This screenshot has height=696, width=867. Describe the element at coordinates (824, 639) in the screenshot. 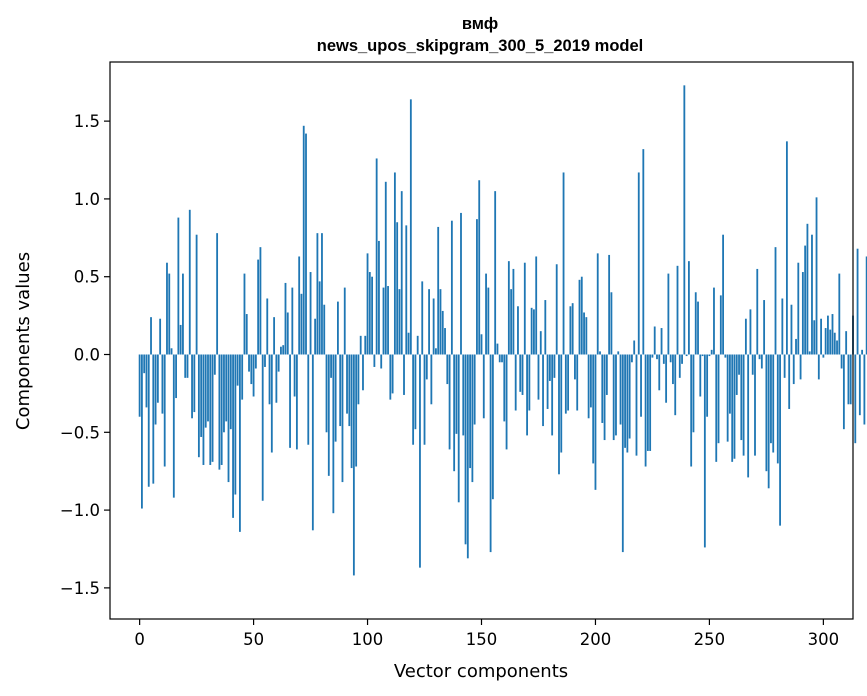

I see `x-tick-label: 300` at that location.